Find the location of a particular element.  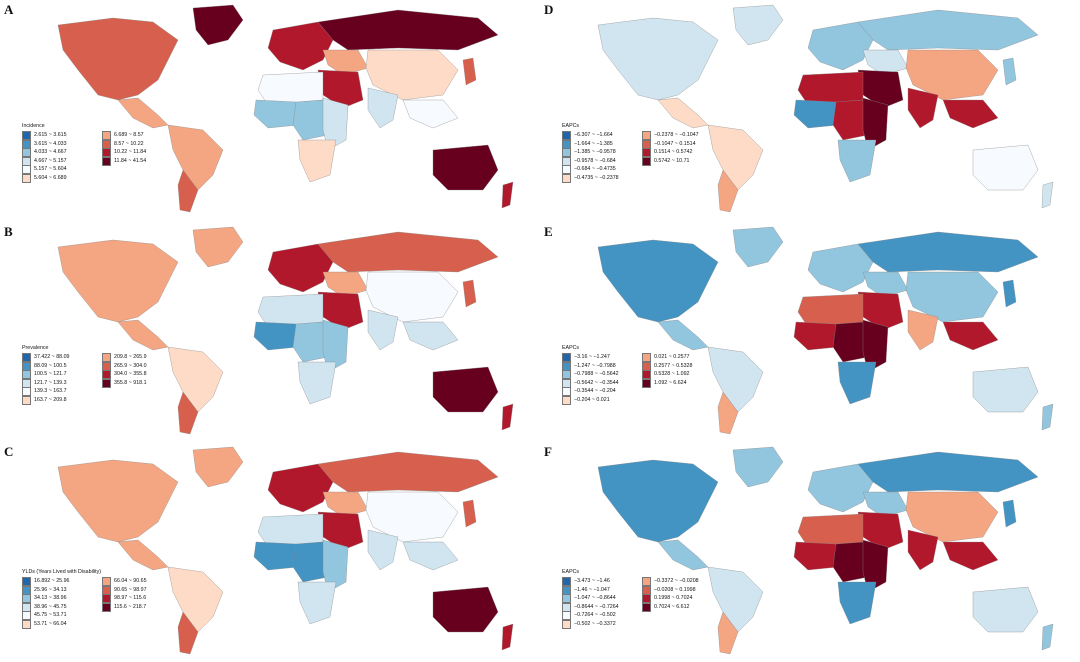

region-central-asia is located at coordinates (345, 284).